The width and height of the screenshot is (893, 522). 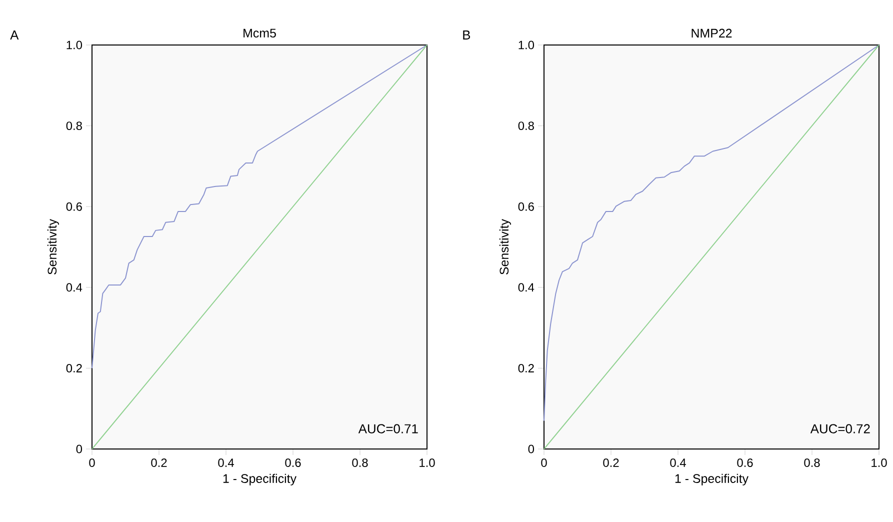 I want to click on annotation: AUC=0.71, so click(x=388, y=429).